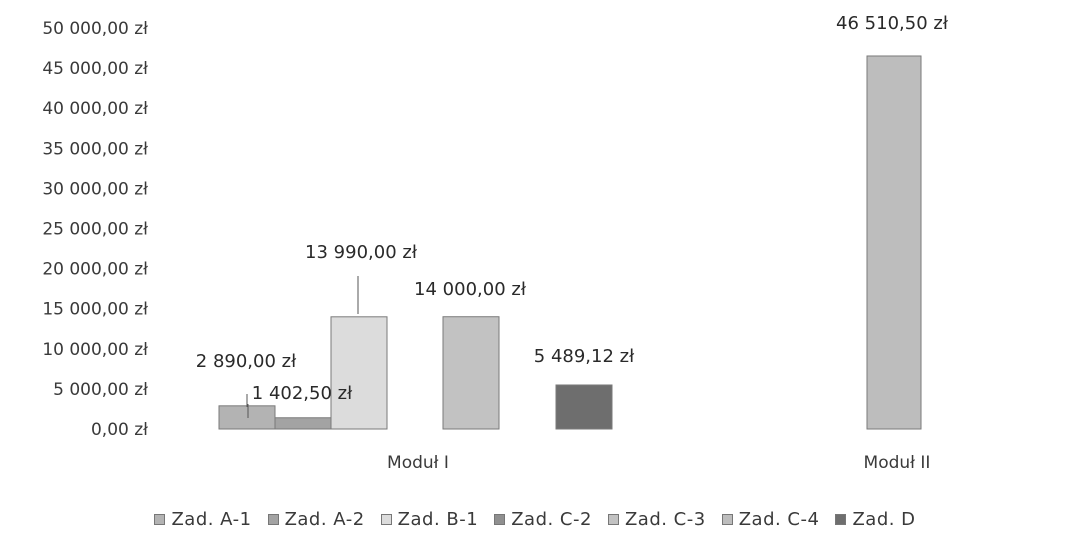 This screenshot has height=542, width=1070. What do you see at coordinates (100, 390) in the screenshot?
I see `y-tick-label: 5 000,00 zł` at bounding box center [100, 390].